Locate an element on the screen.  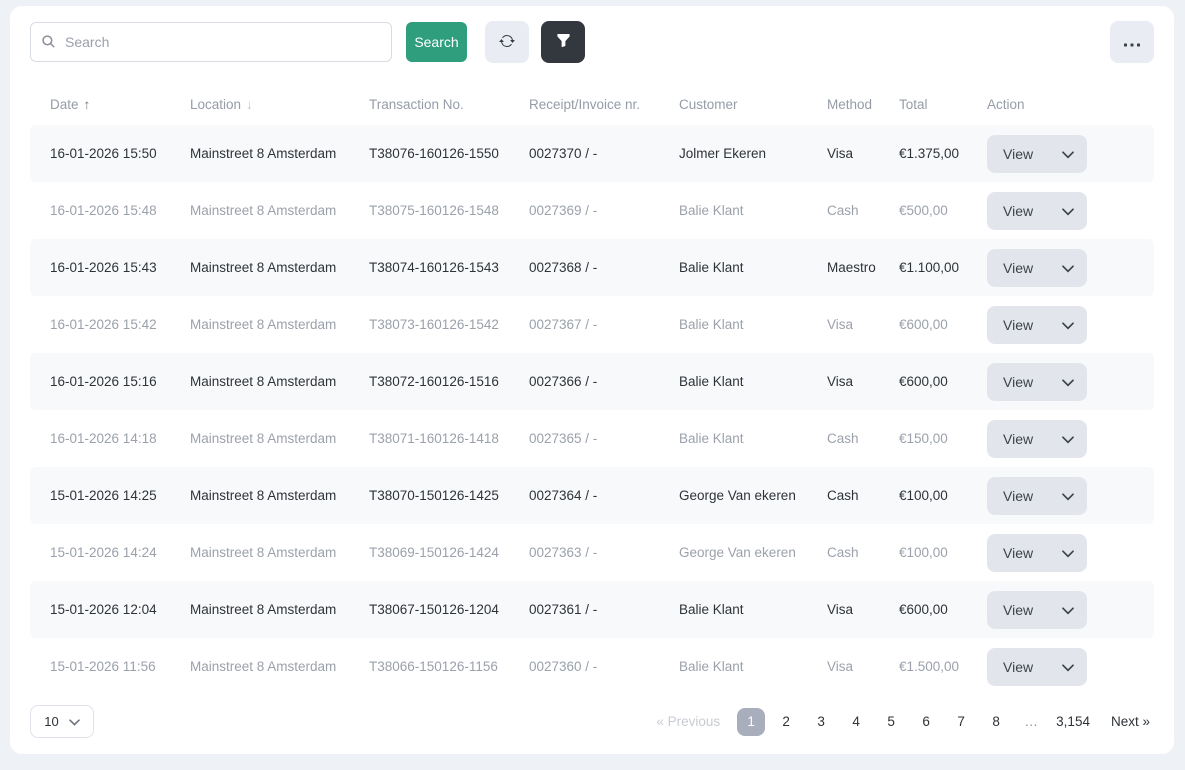
column-header-action: Action is located at coordinates (1070, 104).